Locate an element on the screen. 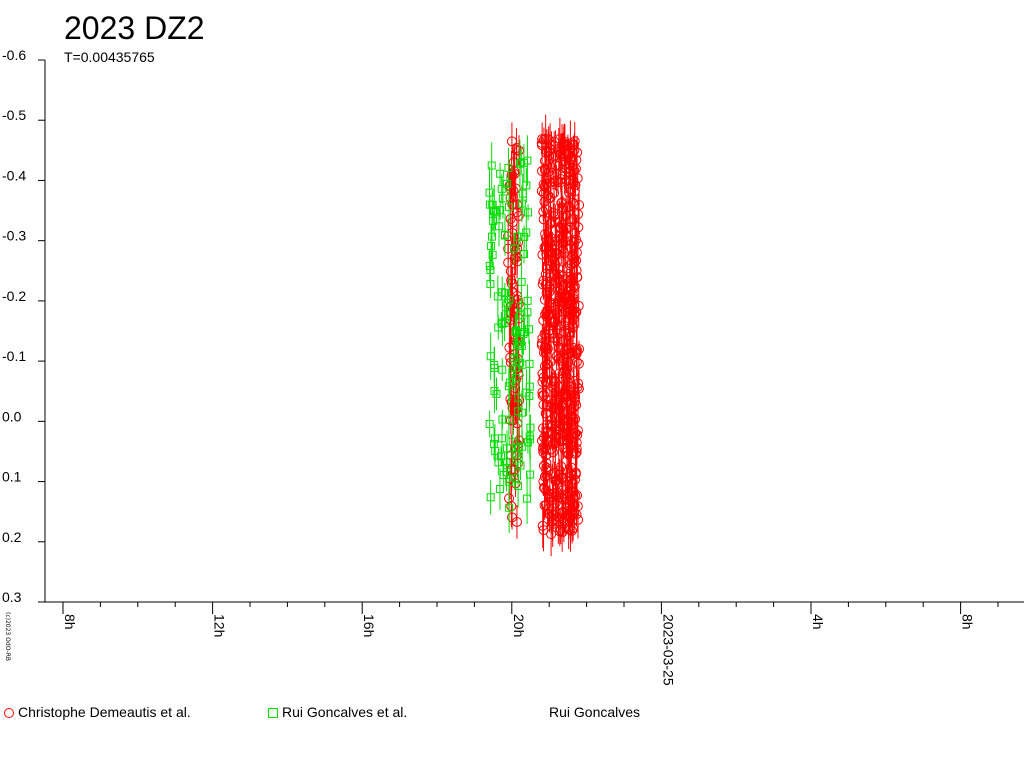 The width and height of the screenshot is (1024, 768). x-tick-label: 20h is located at coordinates (519, 625).